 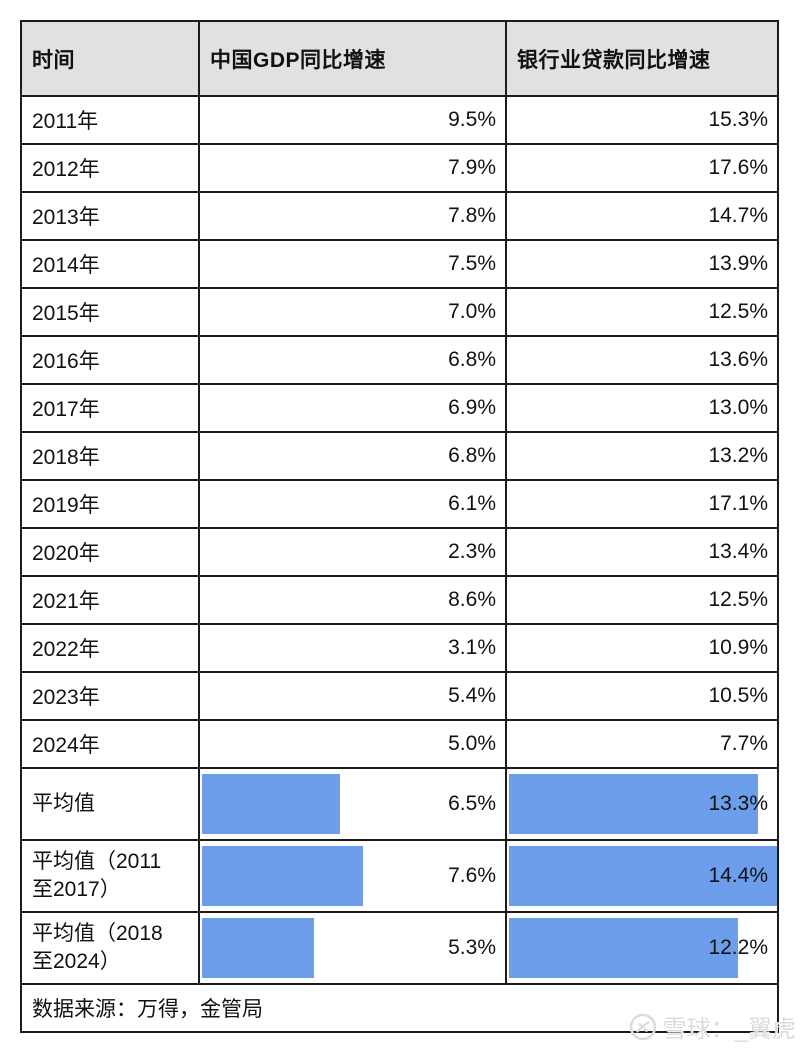 I want to click on loan-value: 15.3%, so click(x=642, y=120).